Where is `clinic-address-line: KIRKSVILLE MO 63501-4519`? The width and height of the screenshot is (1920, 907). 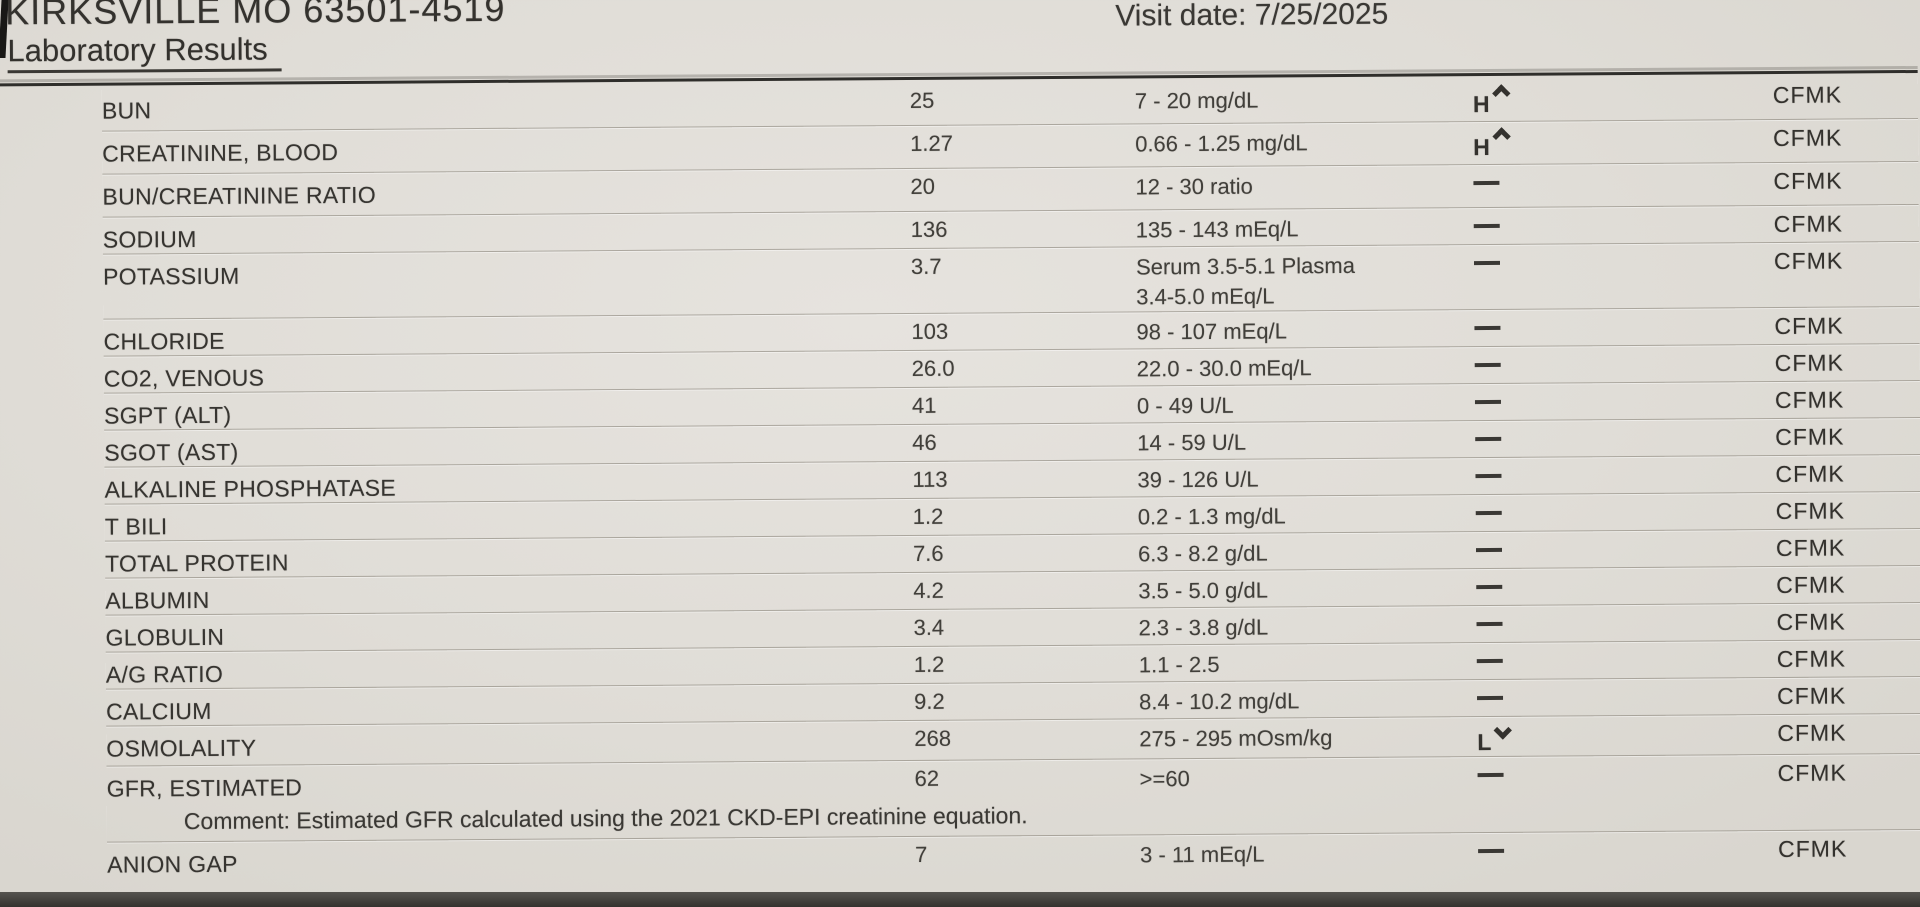
clinic-address-line: KIRKSVILLE MO 63501-4519 is located at coordinates (255, 16).